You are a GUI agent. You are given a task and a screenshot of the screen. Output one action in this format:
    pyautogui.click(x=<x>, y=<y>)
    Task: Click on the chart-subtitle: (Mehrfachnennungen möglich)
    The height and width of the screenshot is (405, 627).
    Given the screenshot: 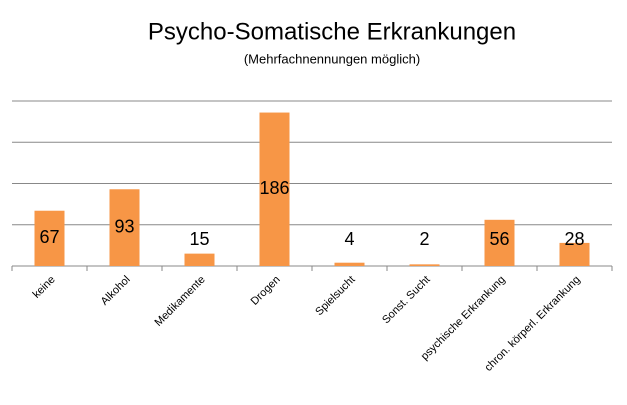 What is the action you would take?
    pyautogui.click(x=332, y=58)
    